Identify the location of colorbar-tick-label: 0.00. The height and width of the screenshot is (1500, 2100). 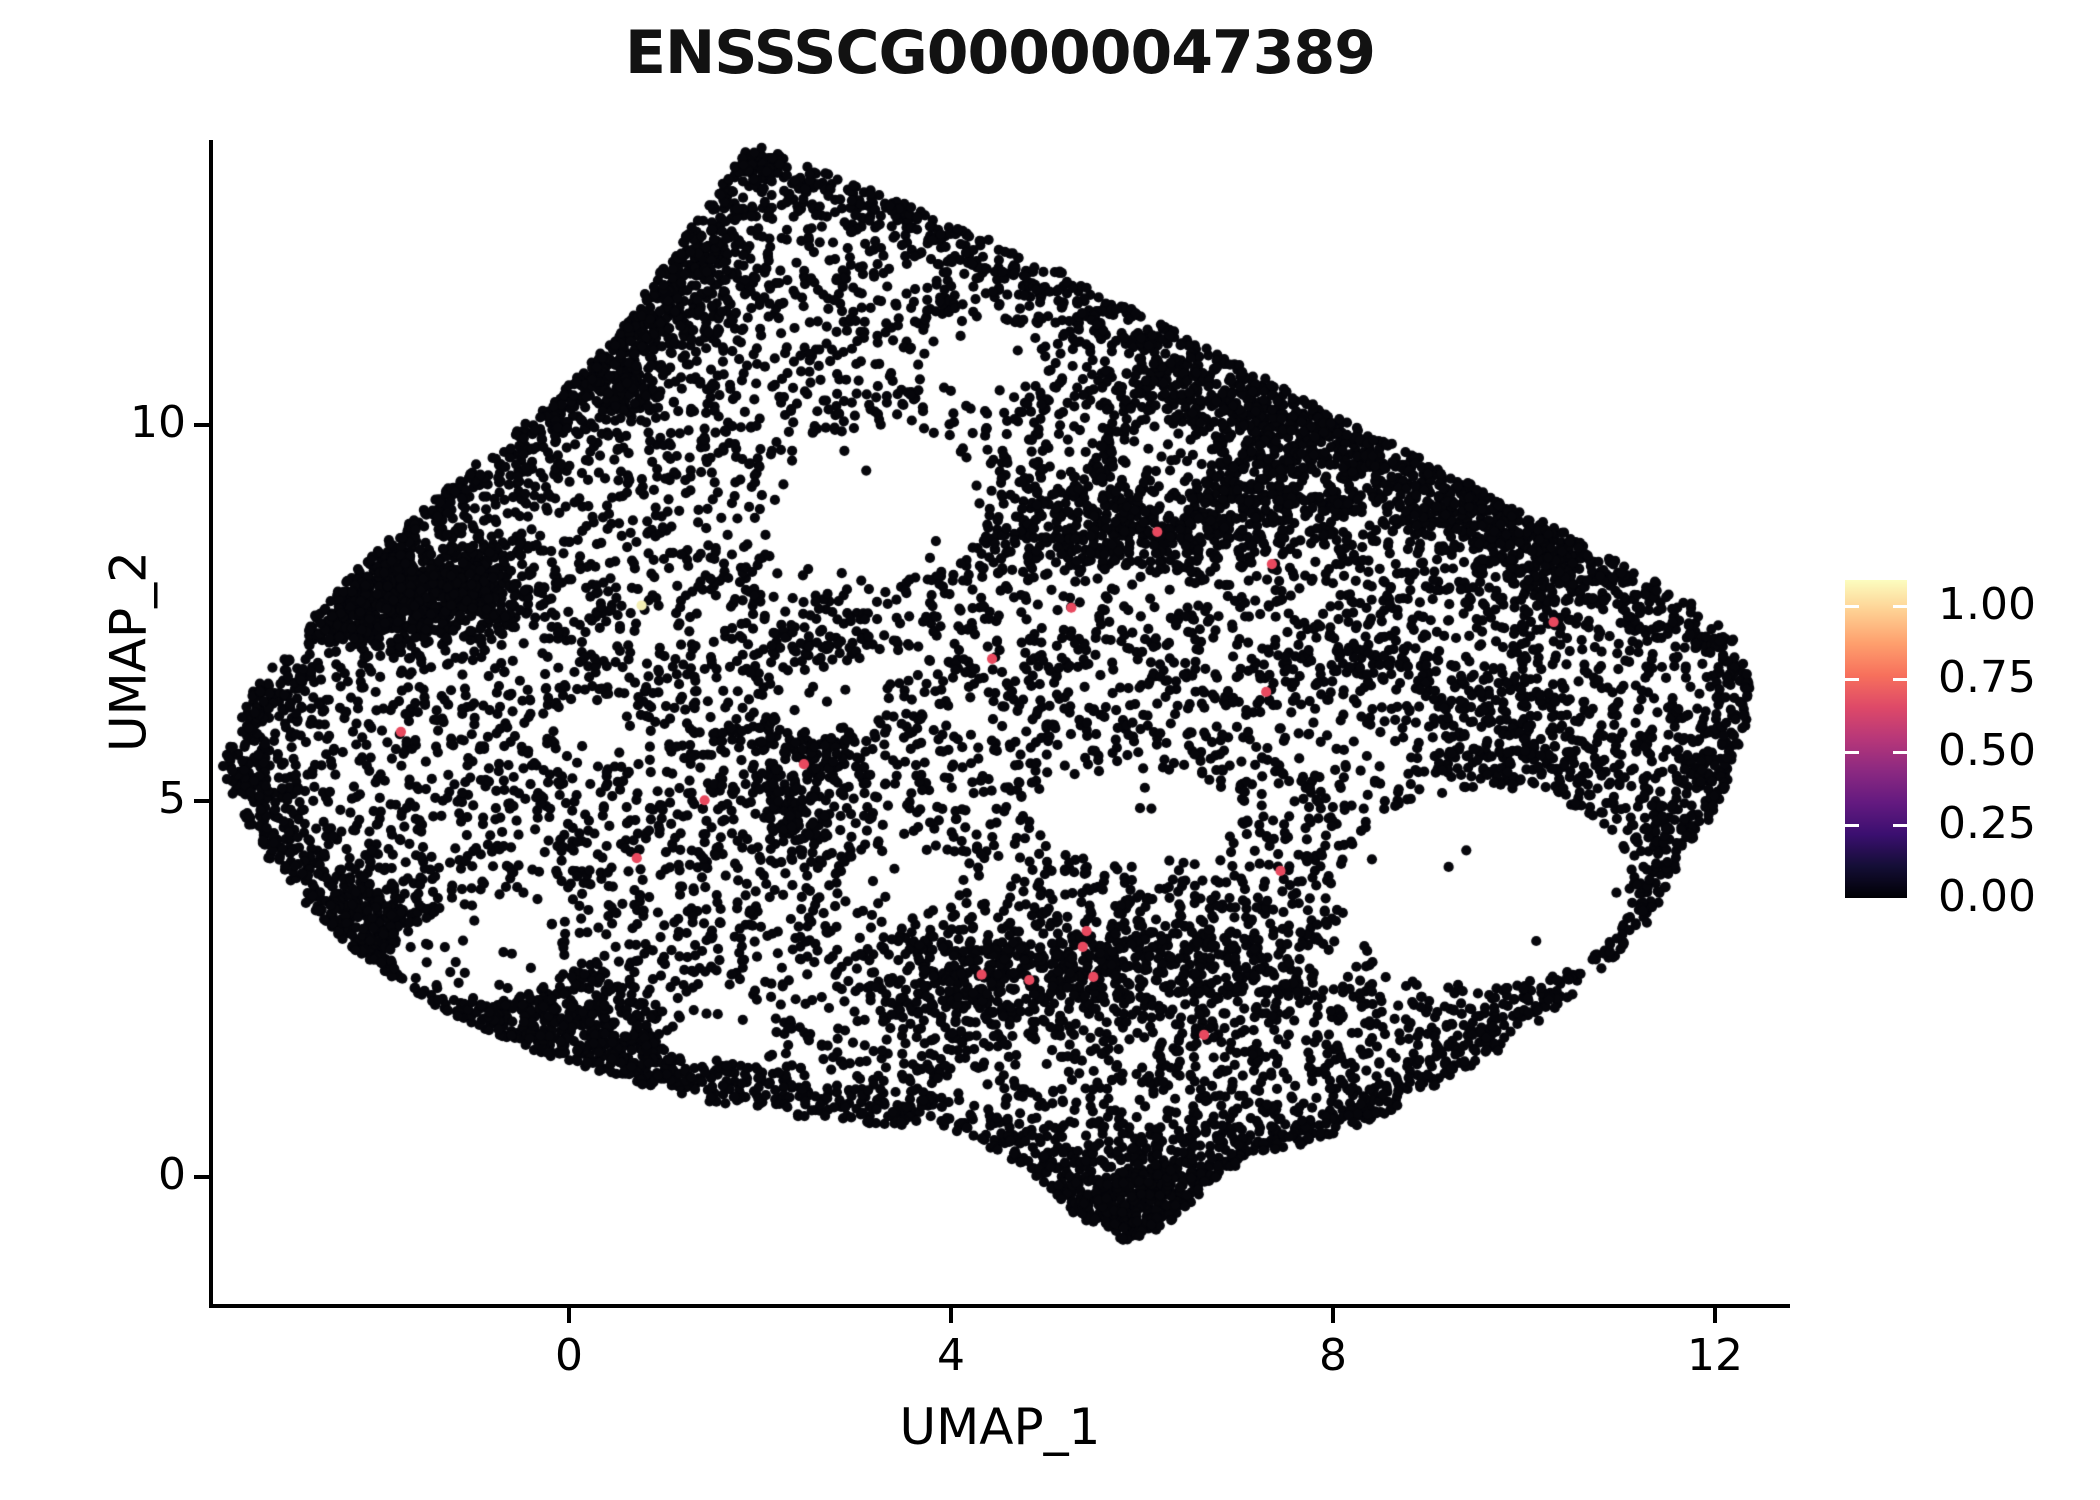
(1987, 896).